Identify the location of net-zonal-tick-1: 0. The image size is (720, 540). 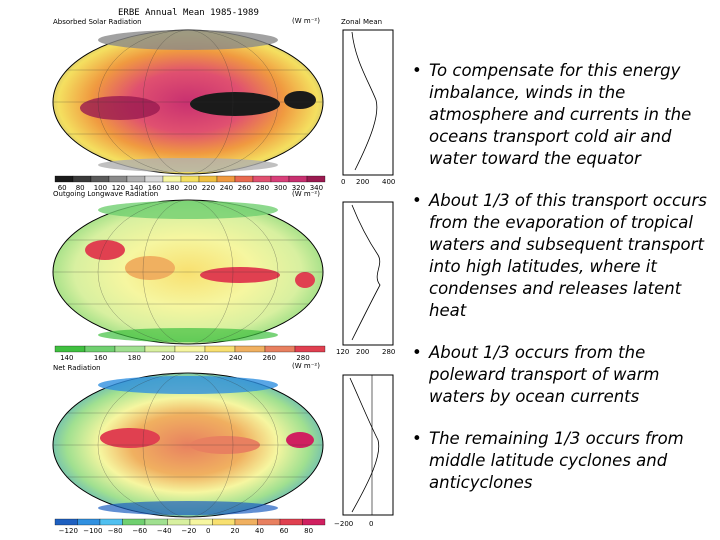
(371, 524).